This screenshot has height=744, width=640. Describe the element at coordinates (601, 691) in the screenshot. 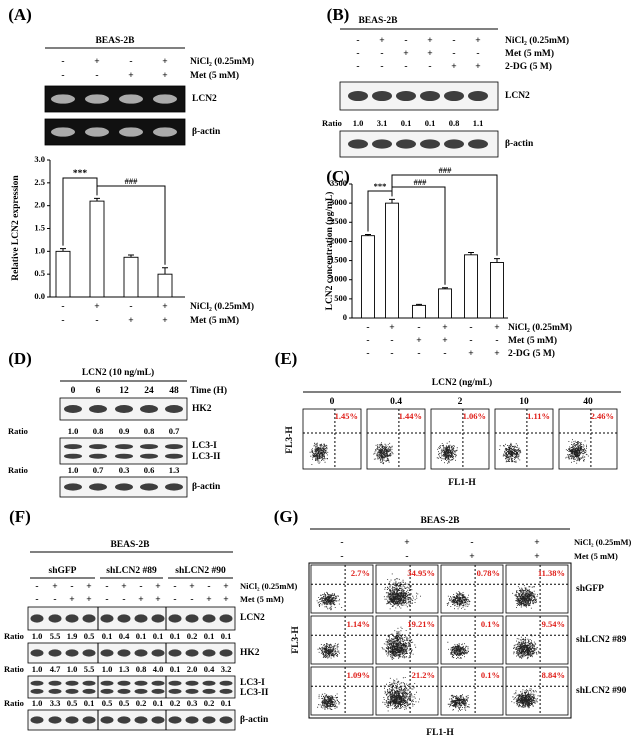

I see `row-label: shLCN2 #90` at that location.